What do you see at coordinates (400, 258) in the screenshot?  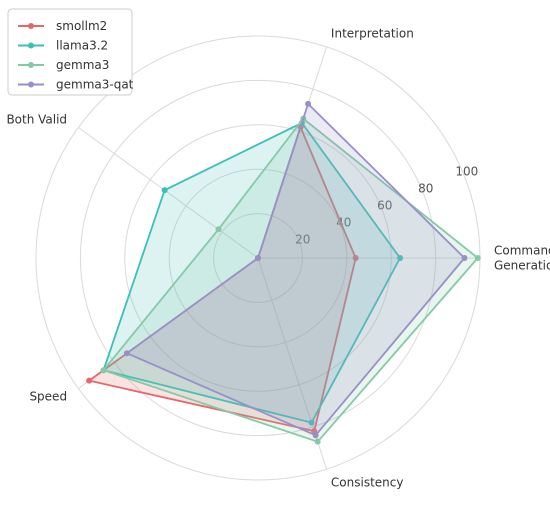 I see `data-point-llama3.2-0` at bounding box center [400, 258].